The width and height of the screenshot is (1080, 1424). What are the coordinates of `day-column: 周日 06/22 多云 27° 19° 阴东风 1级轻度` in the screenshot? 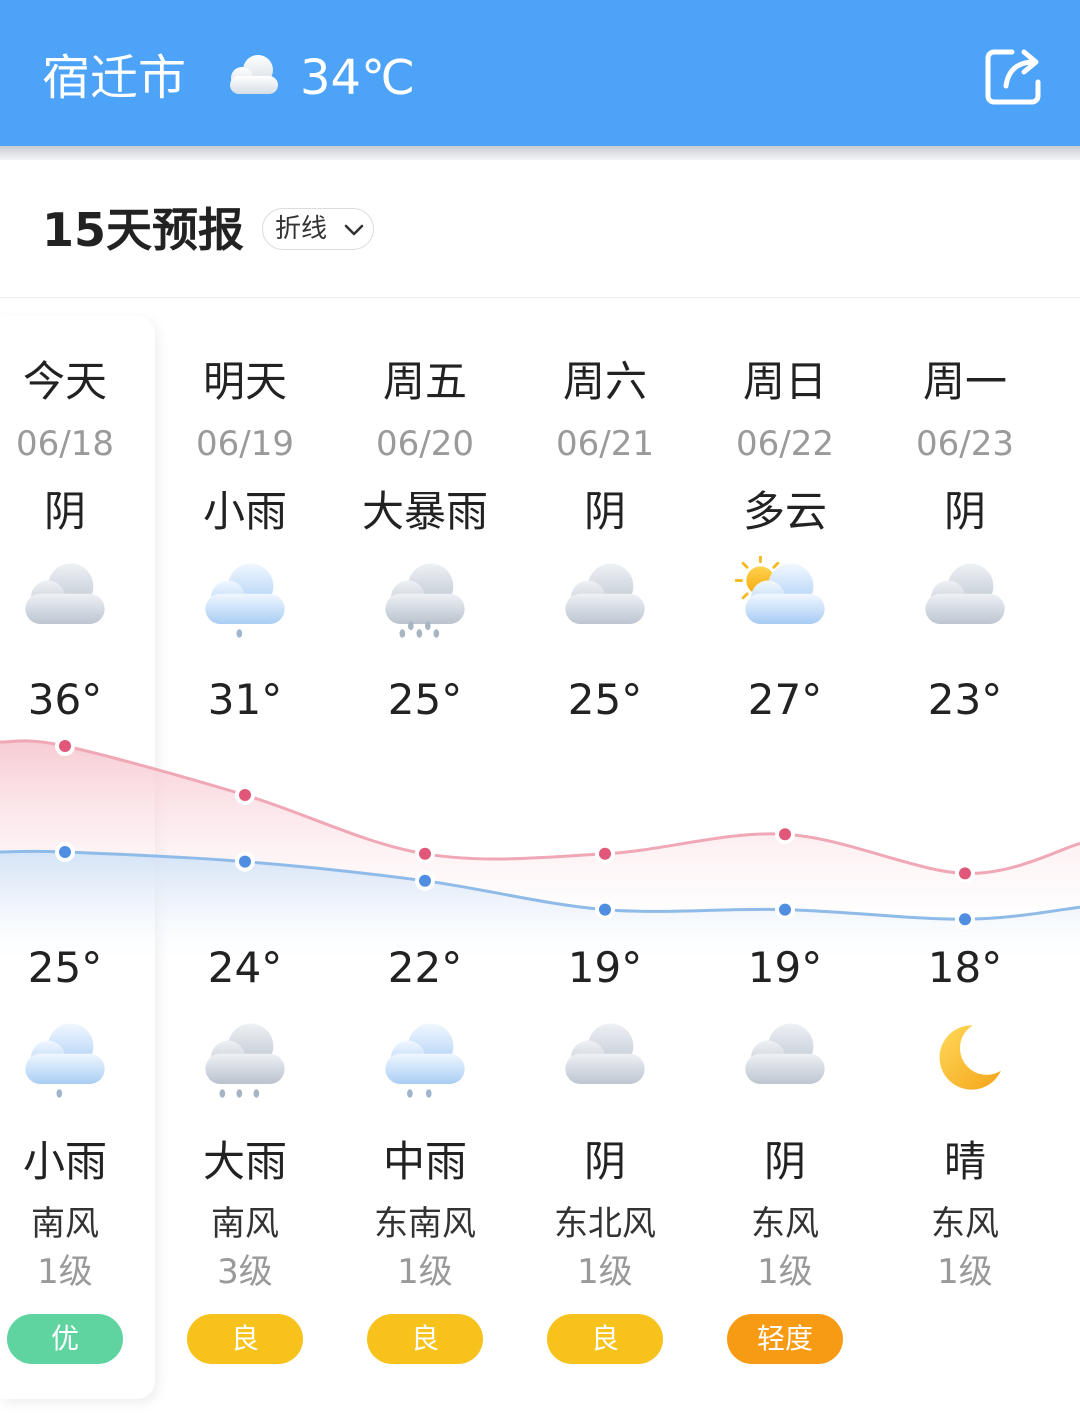 It's located at (785, 858).